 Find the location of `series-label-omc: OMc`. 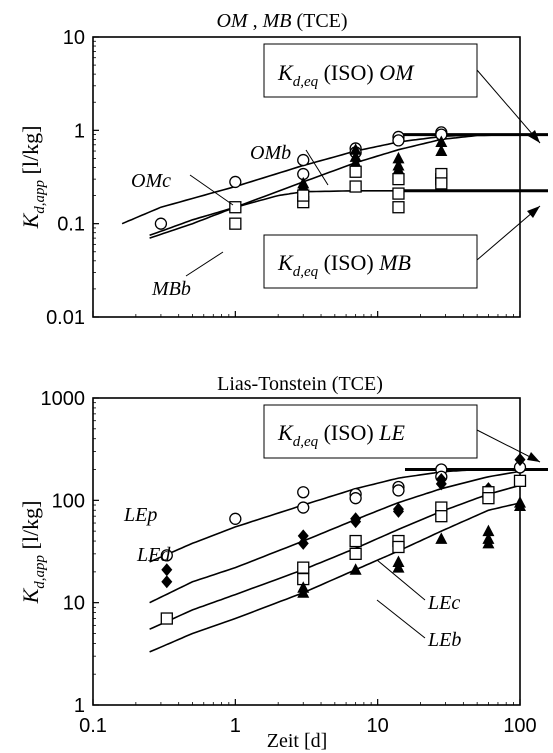

series-label-omc: OMc is located at coordinates (151, 181).